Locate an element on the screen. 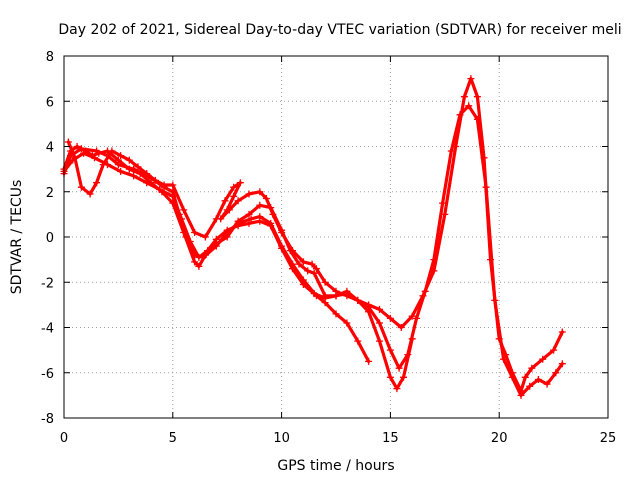  y-tick-label: -4 is located at coordinates (47, 329).